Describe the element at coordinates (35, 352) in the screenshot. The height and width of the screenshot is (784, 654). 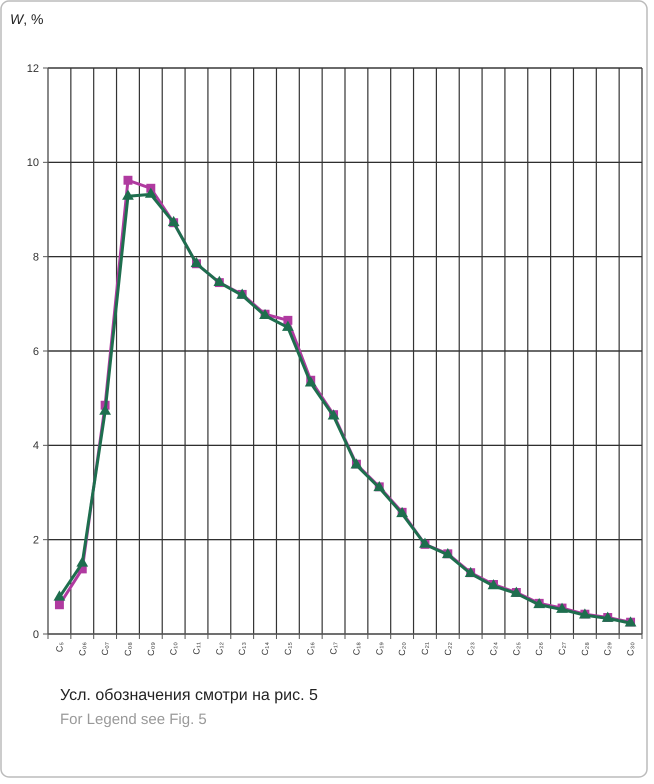
I see `y-tick-label: 6` at that location.